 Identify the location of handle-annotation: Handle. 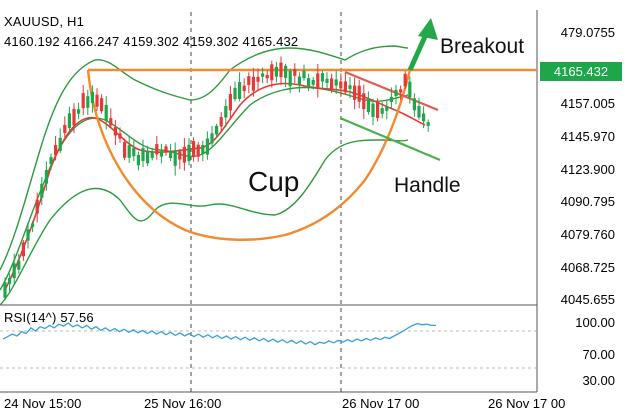
(427, 185).